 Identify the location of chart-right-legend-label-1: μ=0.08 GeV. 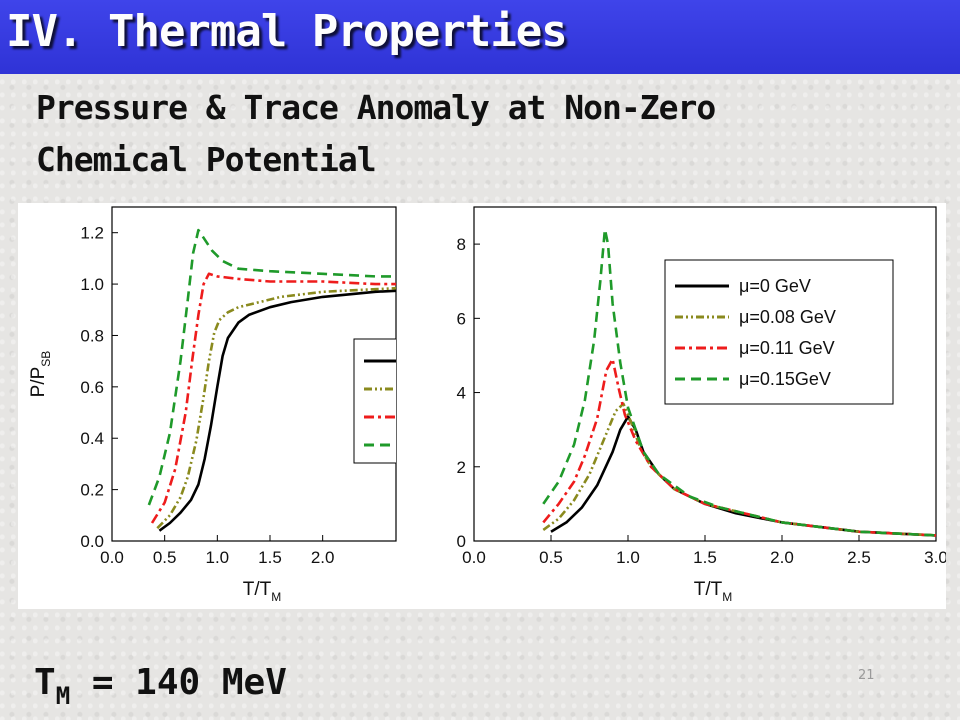
(787, 317).